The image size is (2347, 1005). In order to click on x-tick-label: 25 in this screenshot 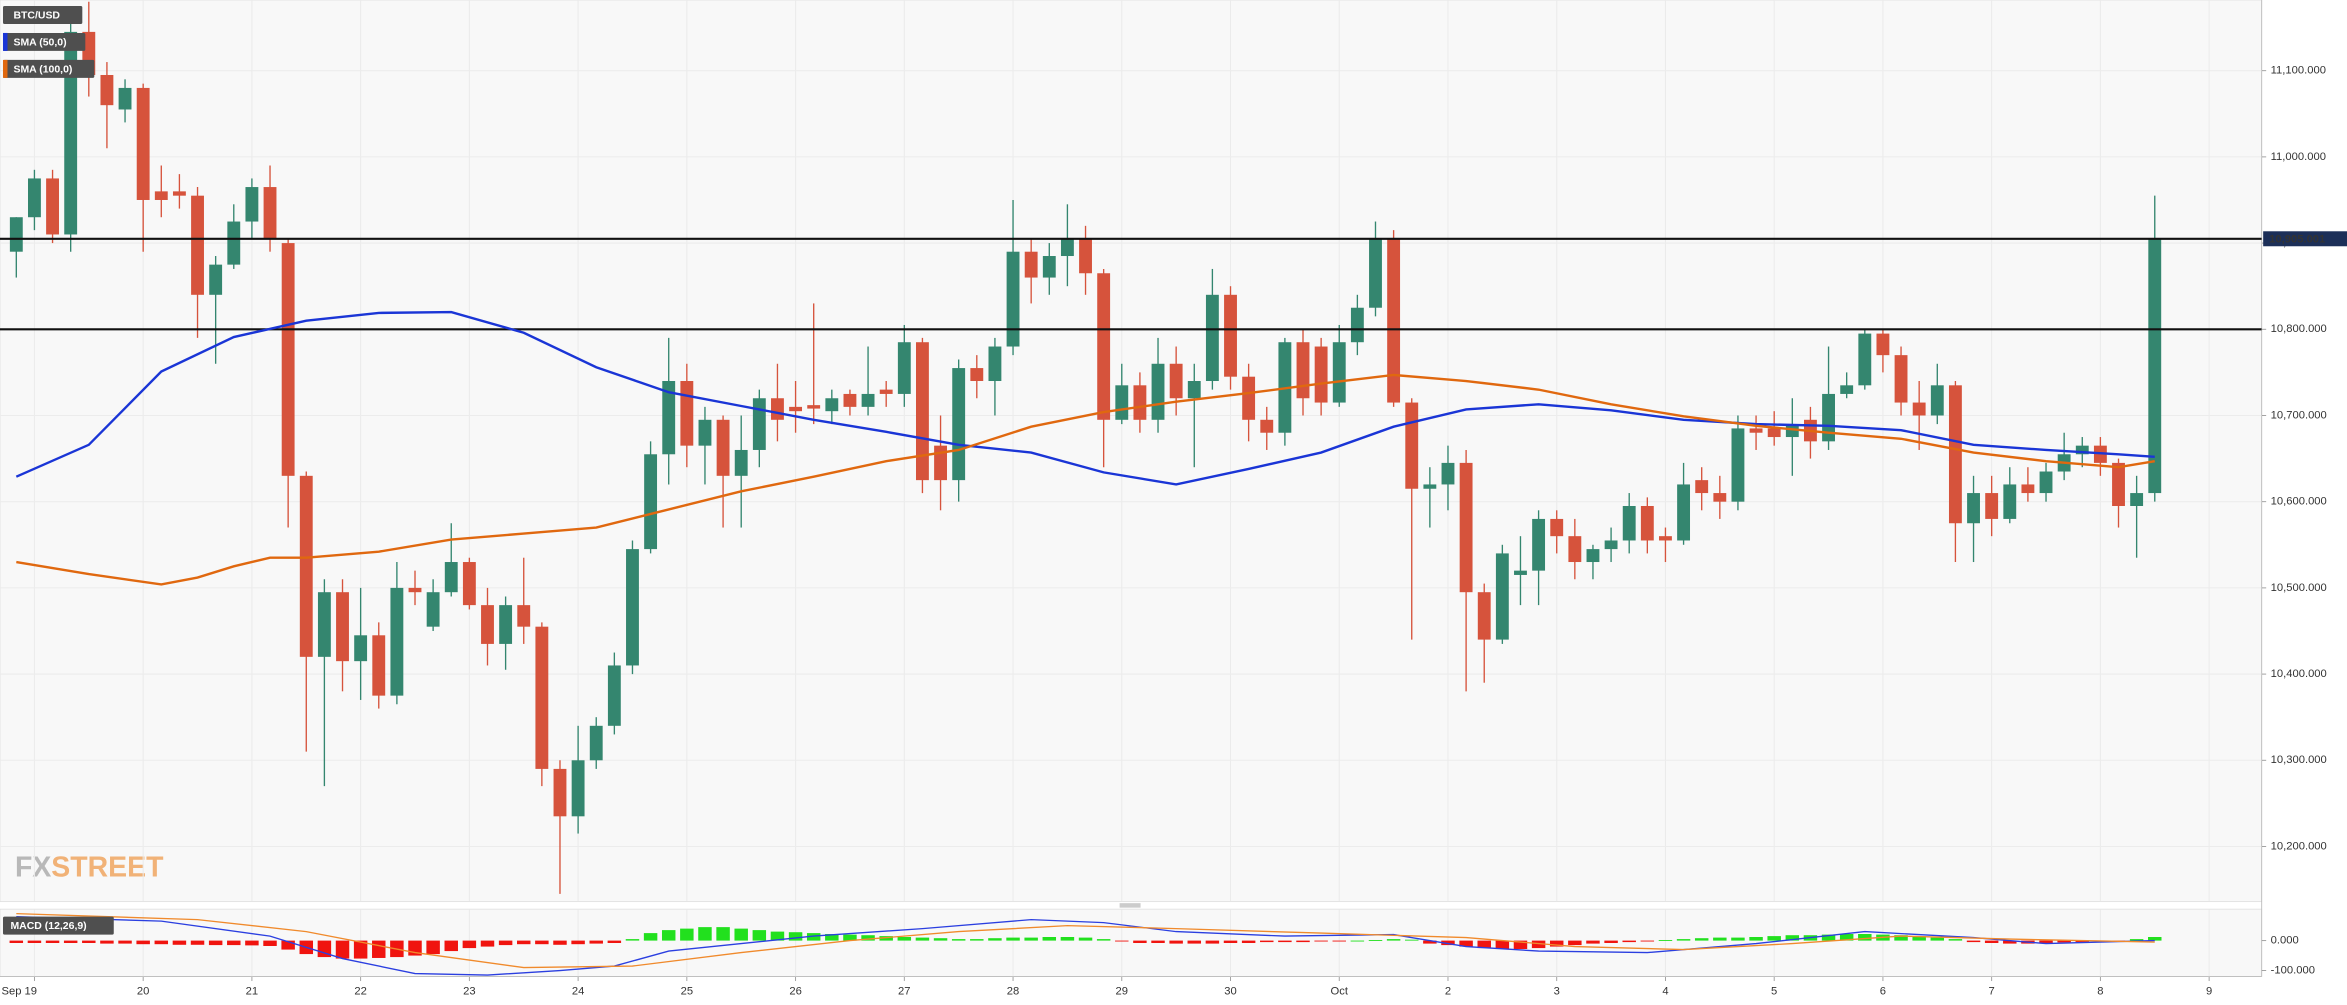, I will do `click(687, 991)`.